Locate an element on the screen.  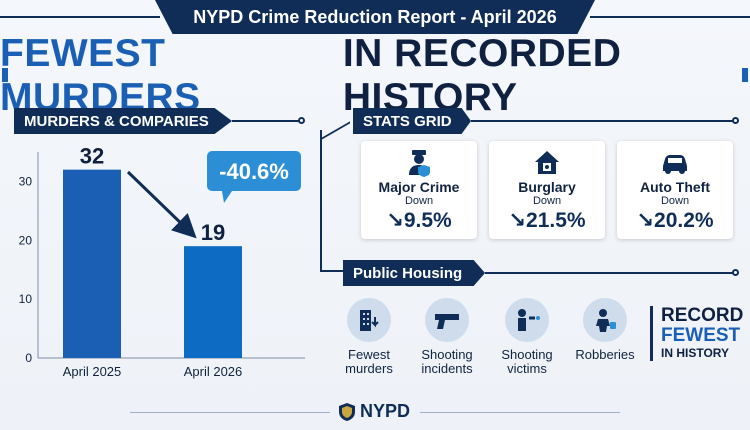
stat-card-major-crime: Major Crime Down ↘9.5% is located at coordinates (419, 190).